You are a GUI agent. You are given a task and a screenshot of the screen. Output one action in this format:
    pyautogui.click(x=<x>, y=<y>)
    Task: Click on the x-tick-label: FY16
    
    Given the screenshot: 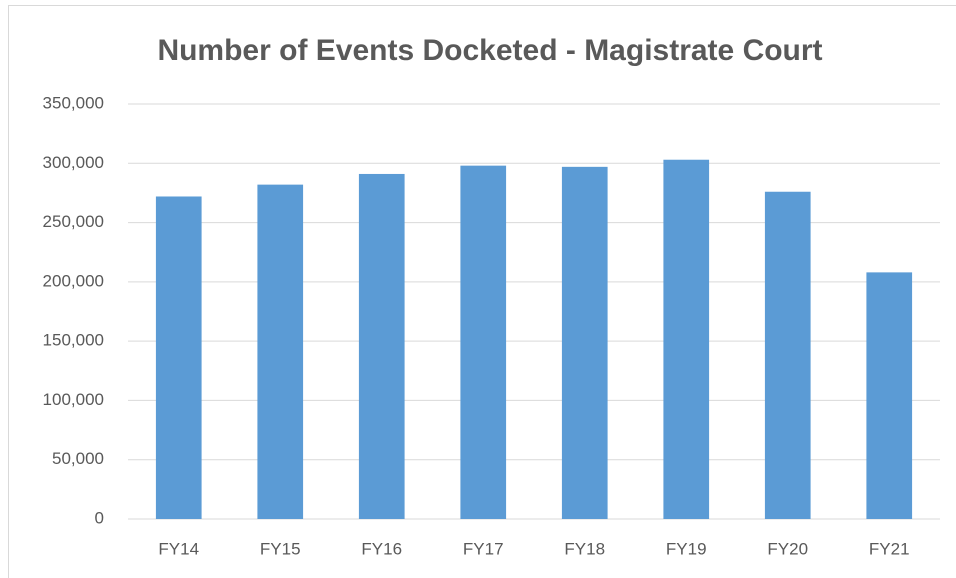 What is the action you would take?
    pyautogui.click(x=381, y=548)
    